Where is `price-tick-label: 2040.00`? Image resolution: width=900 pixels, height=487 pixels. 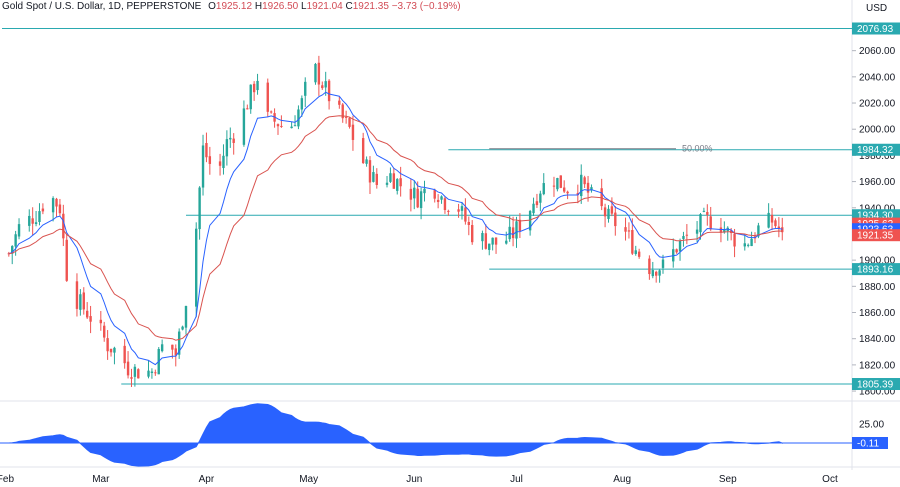
price-tick-label: 2040.00 is located at coordinates (877, 77).